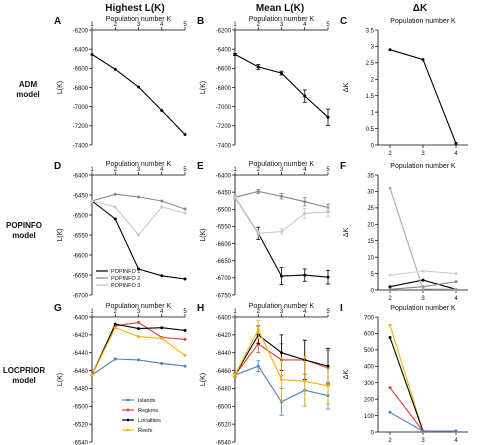  I want to click on y-tick-label: 0, so click(373, 146).